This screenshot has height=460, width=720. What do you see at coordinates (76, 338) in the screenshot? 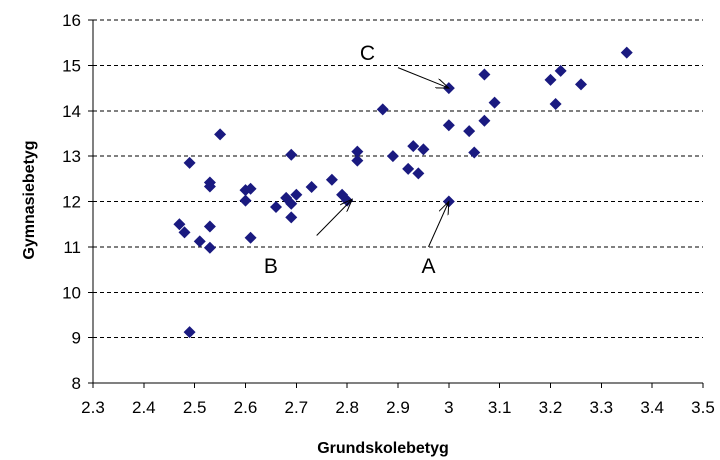
I see `y-tick-label: 9` at bounding box center [76, 338].